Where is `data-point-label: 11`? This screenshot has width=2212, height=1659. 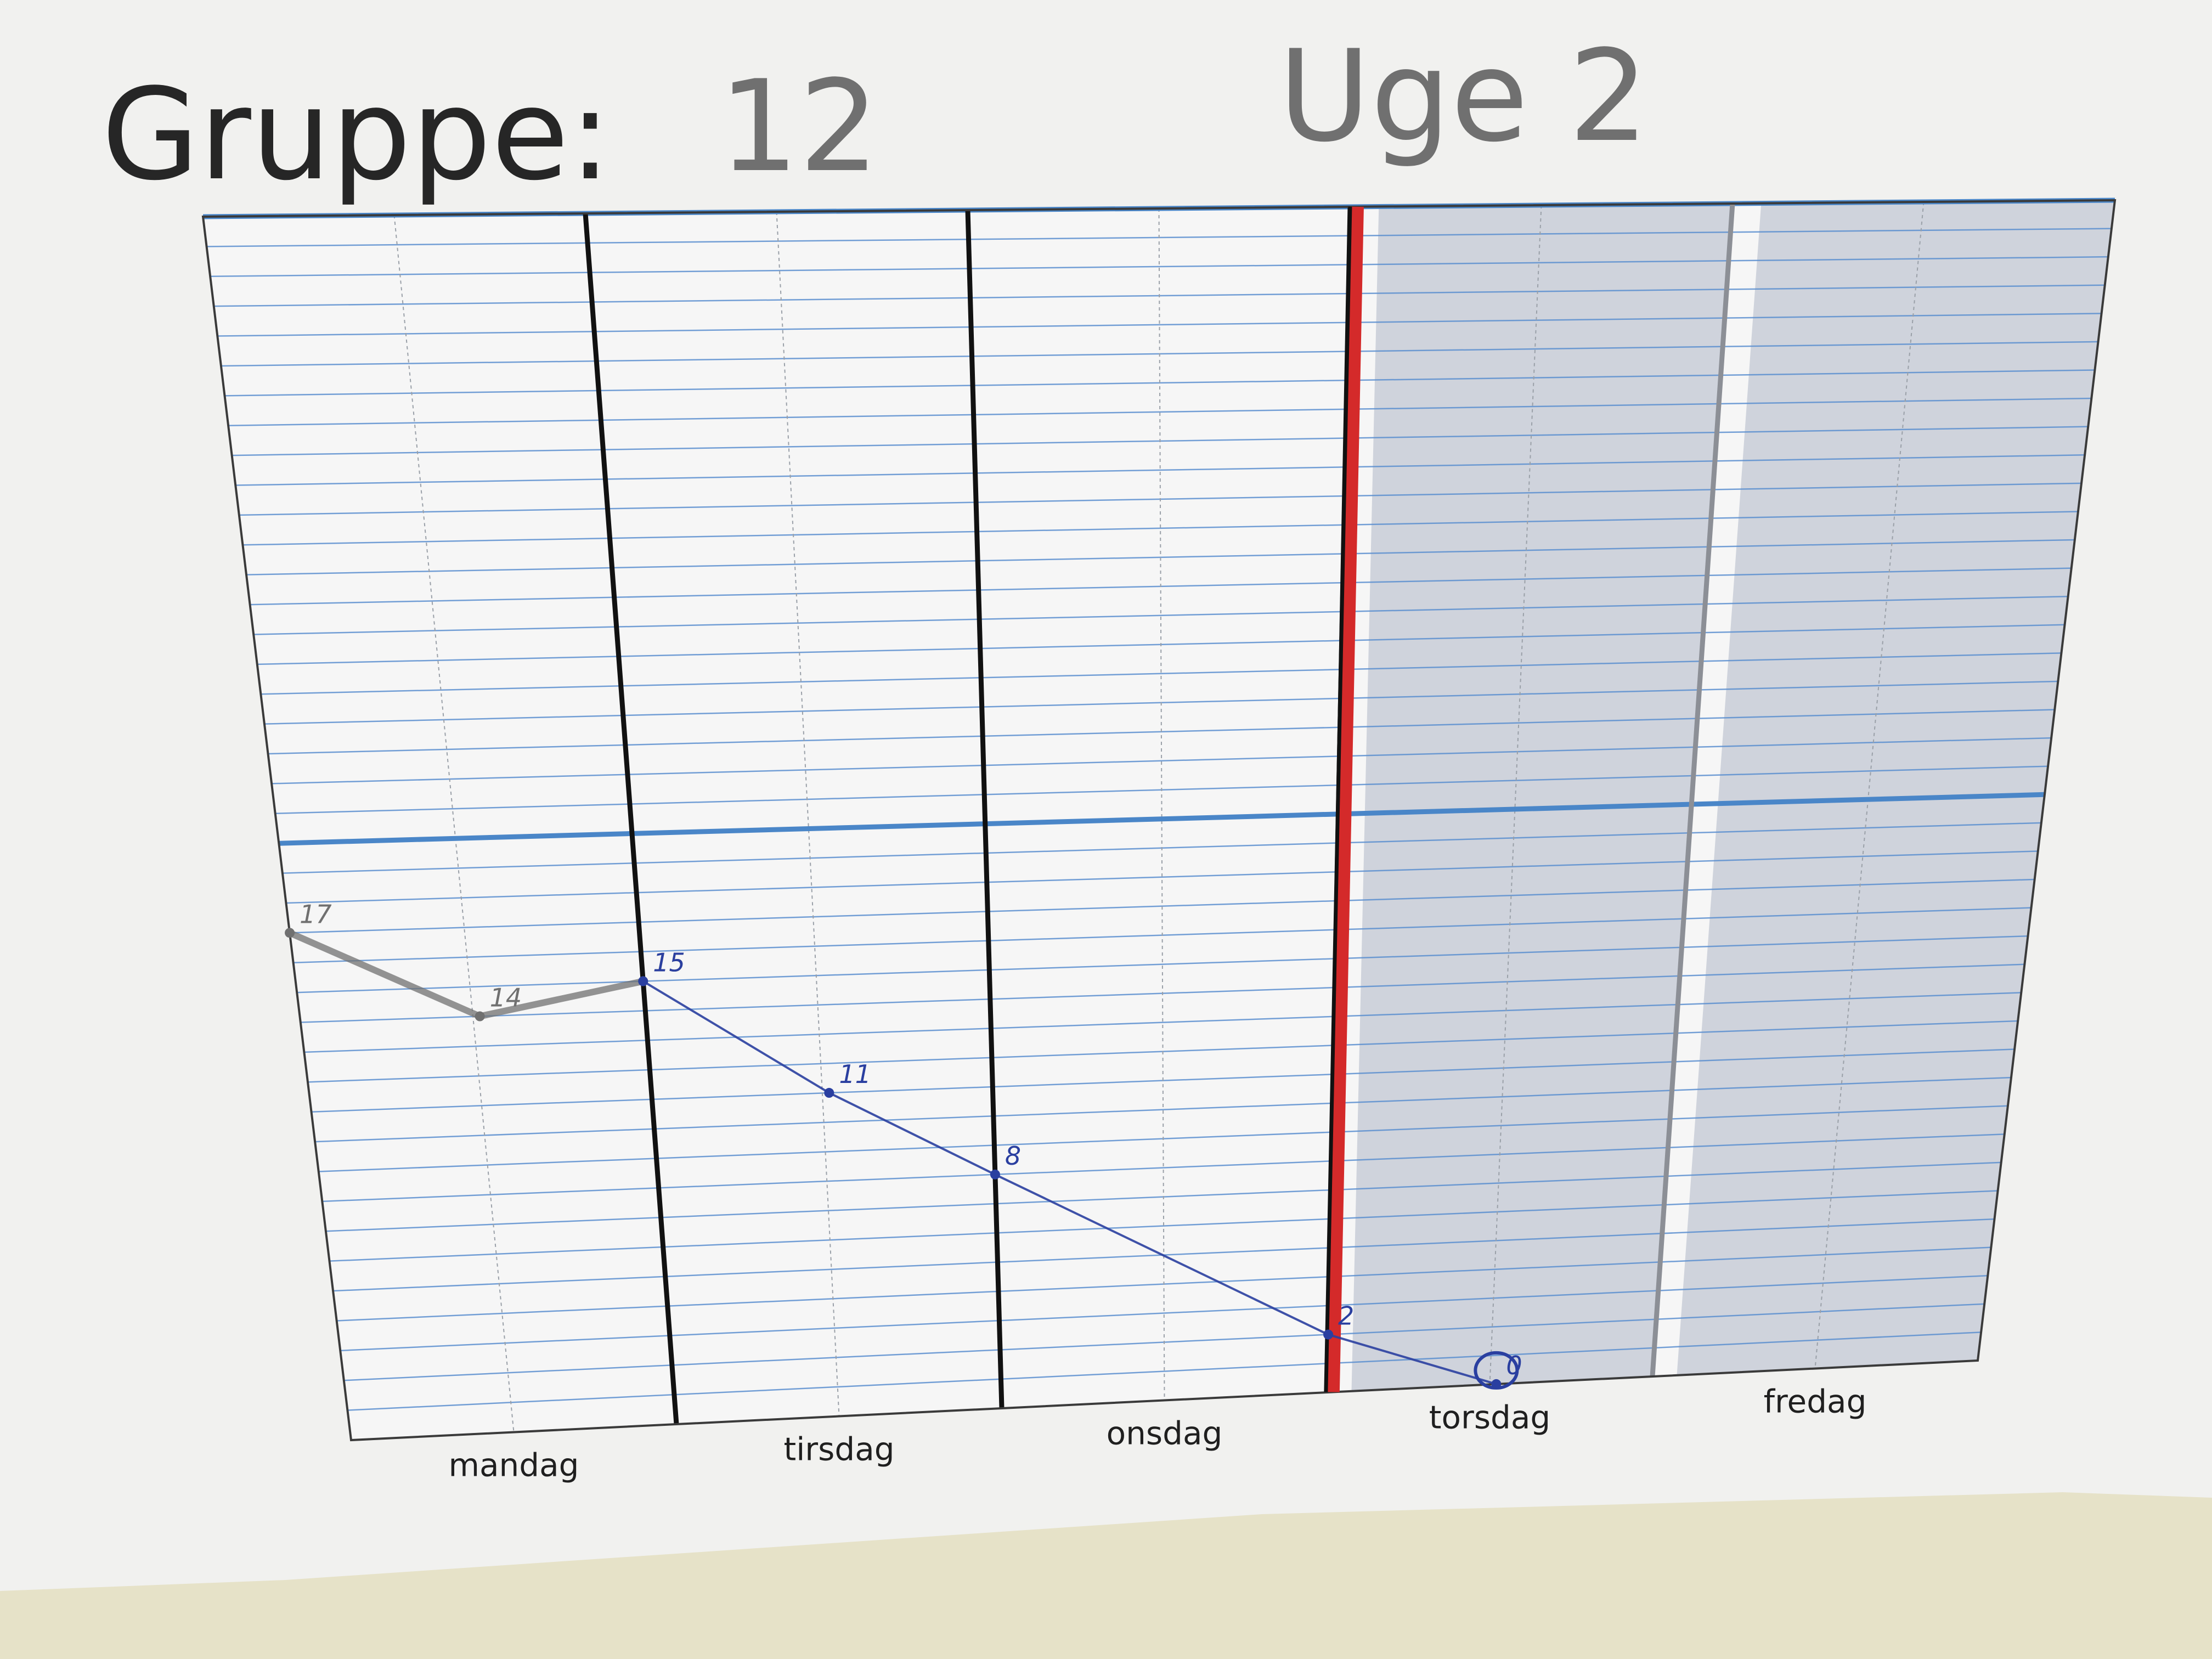
data-point-label: 11 is located at coordinates (855, 1074).